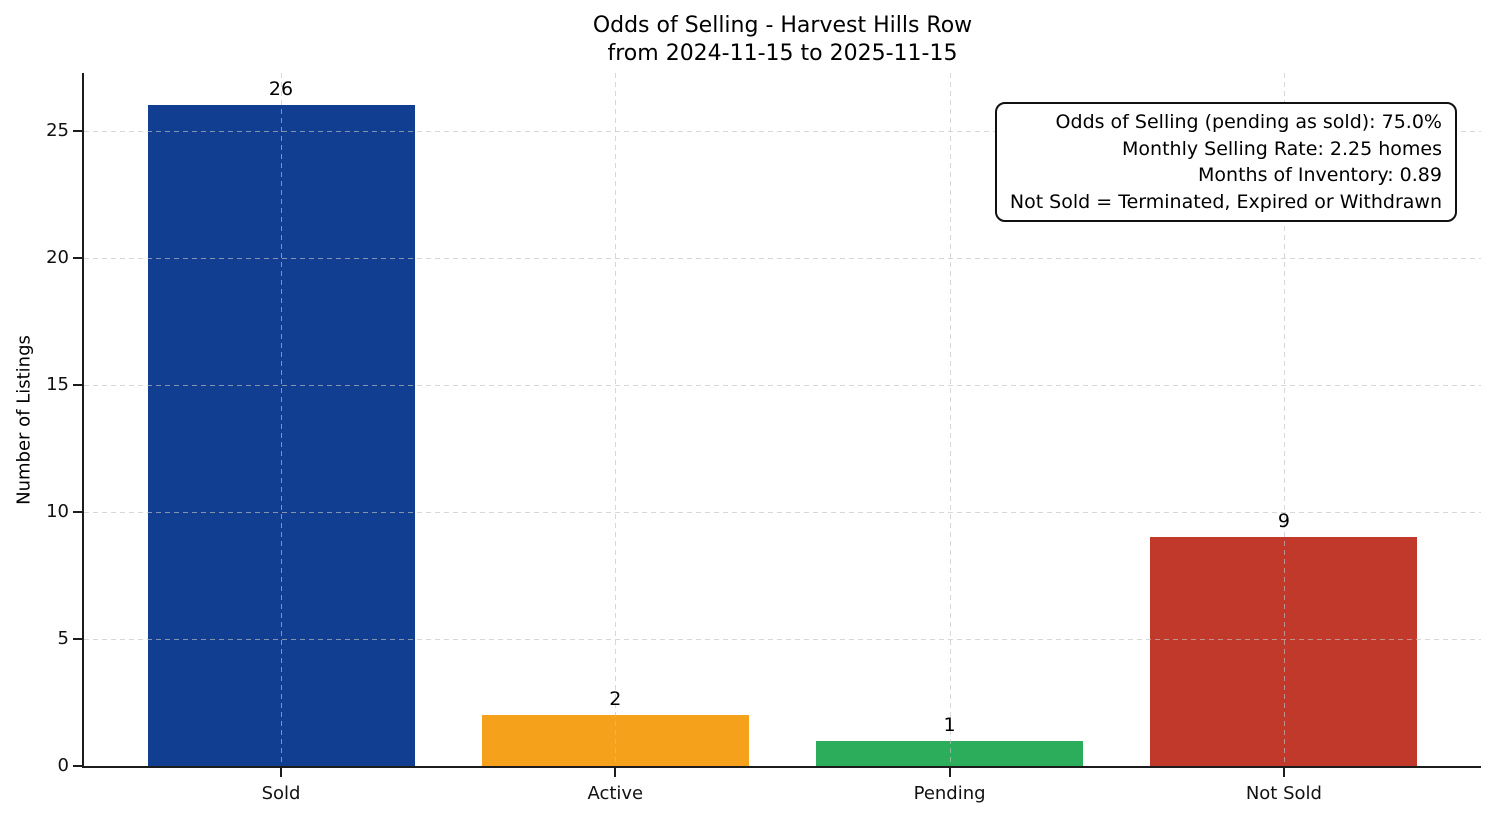 The image size is (1494, 816). I want to click on y-tick-label: 10, so click(57, 511).